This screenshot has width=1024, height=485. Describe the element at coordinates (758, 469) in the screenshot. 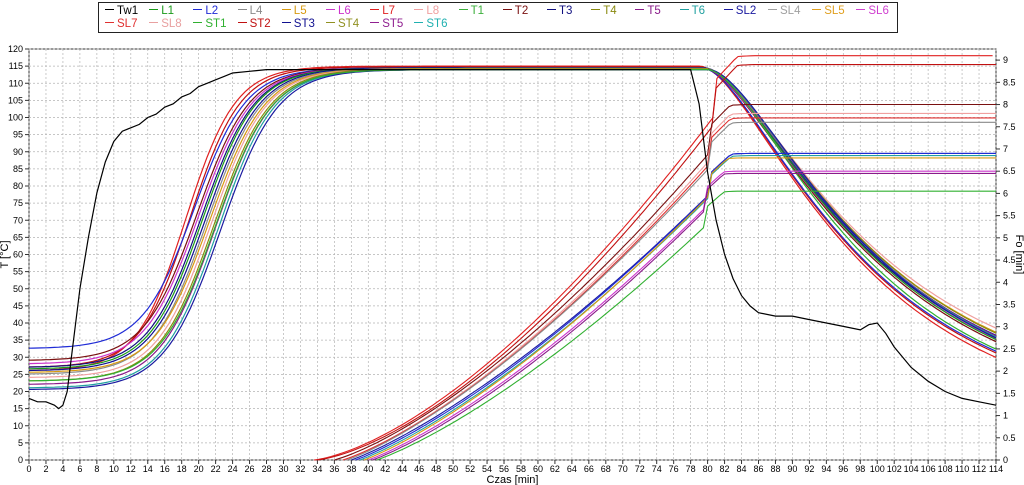

I see `x-tick-label: 86` at that location.